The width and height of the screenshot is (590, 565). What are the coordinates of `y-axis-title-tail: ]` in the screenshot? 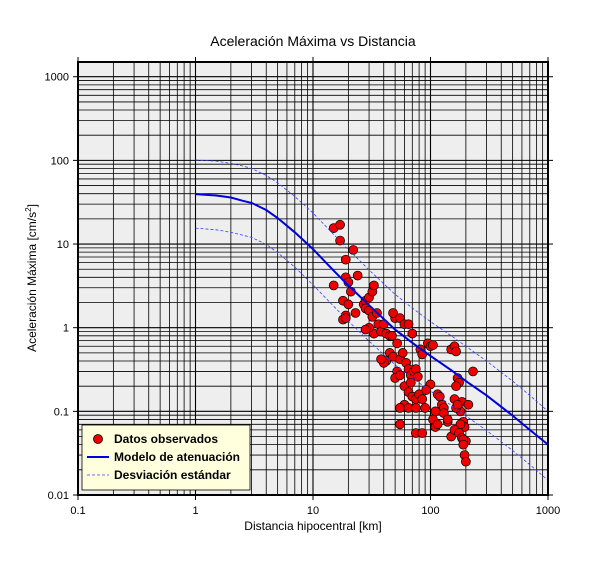 It's located at (32, 205).